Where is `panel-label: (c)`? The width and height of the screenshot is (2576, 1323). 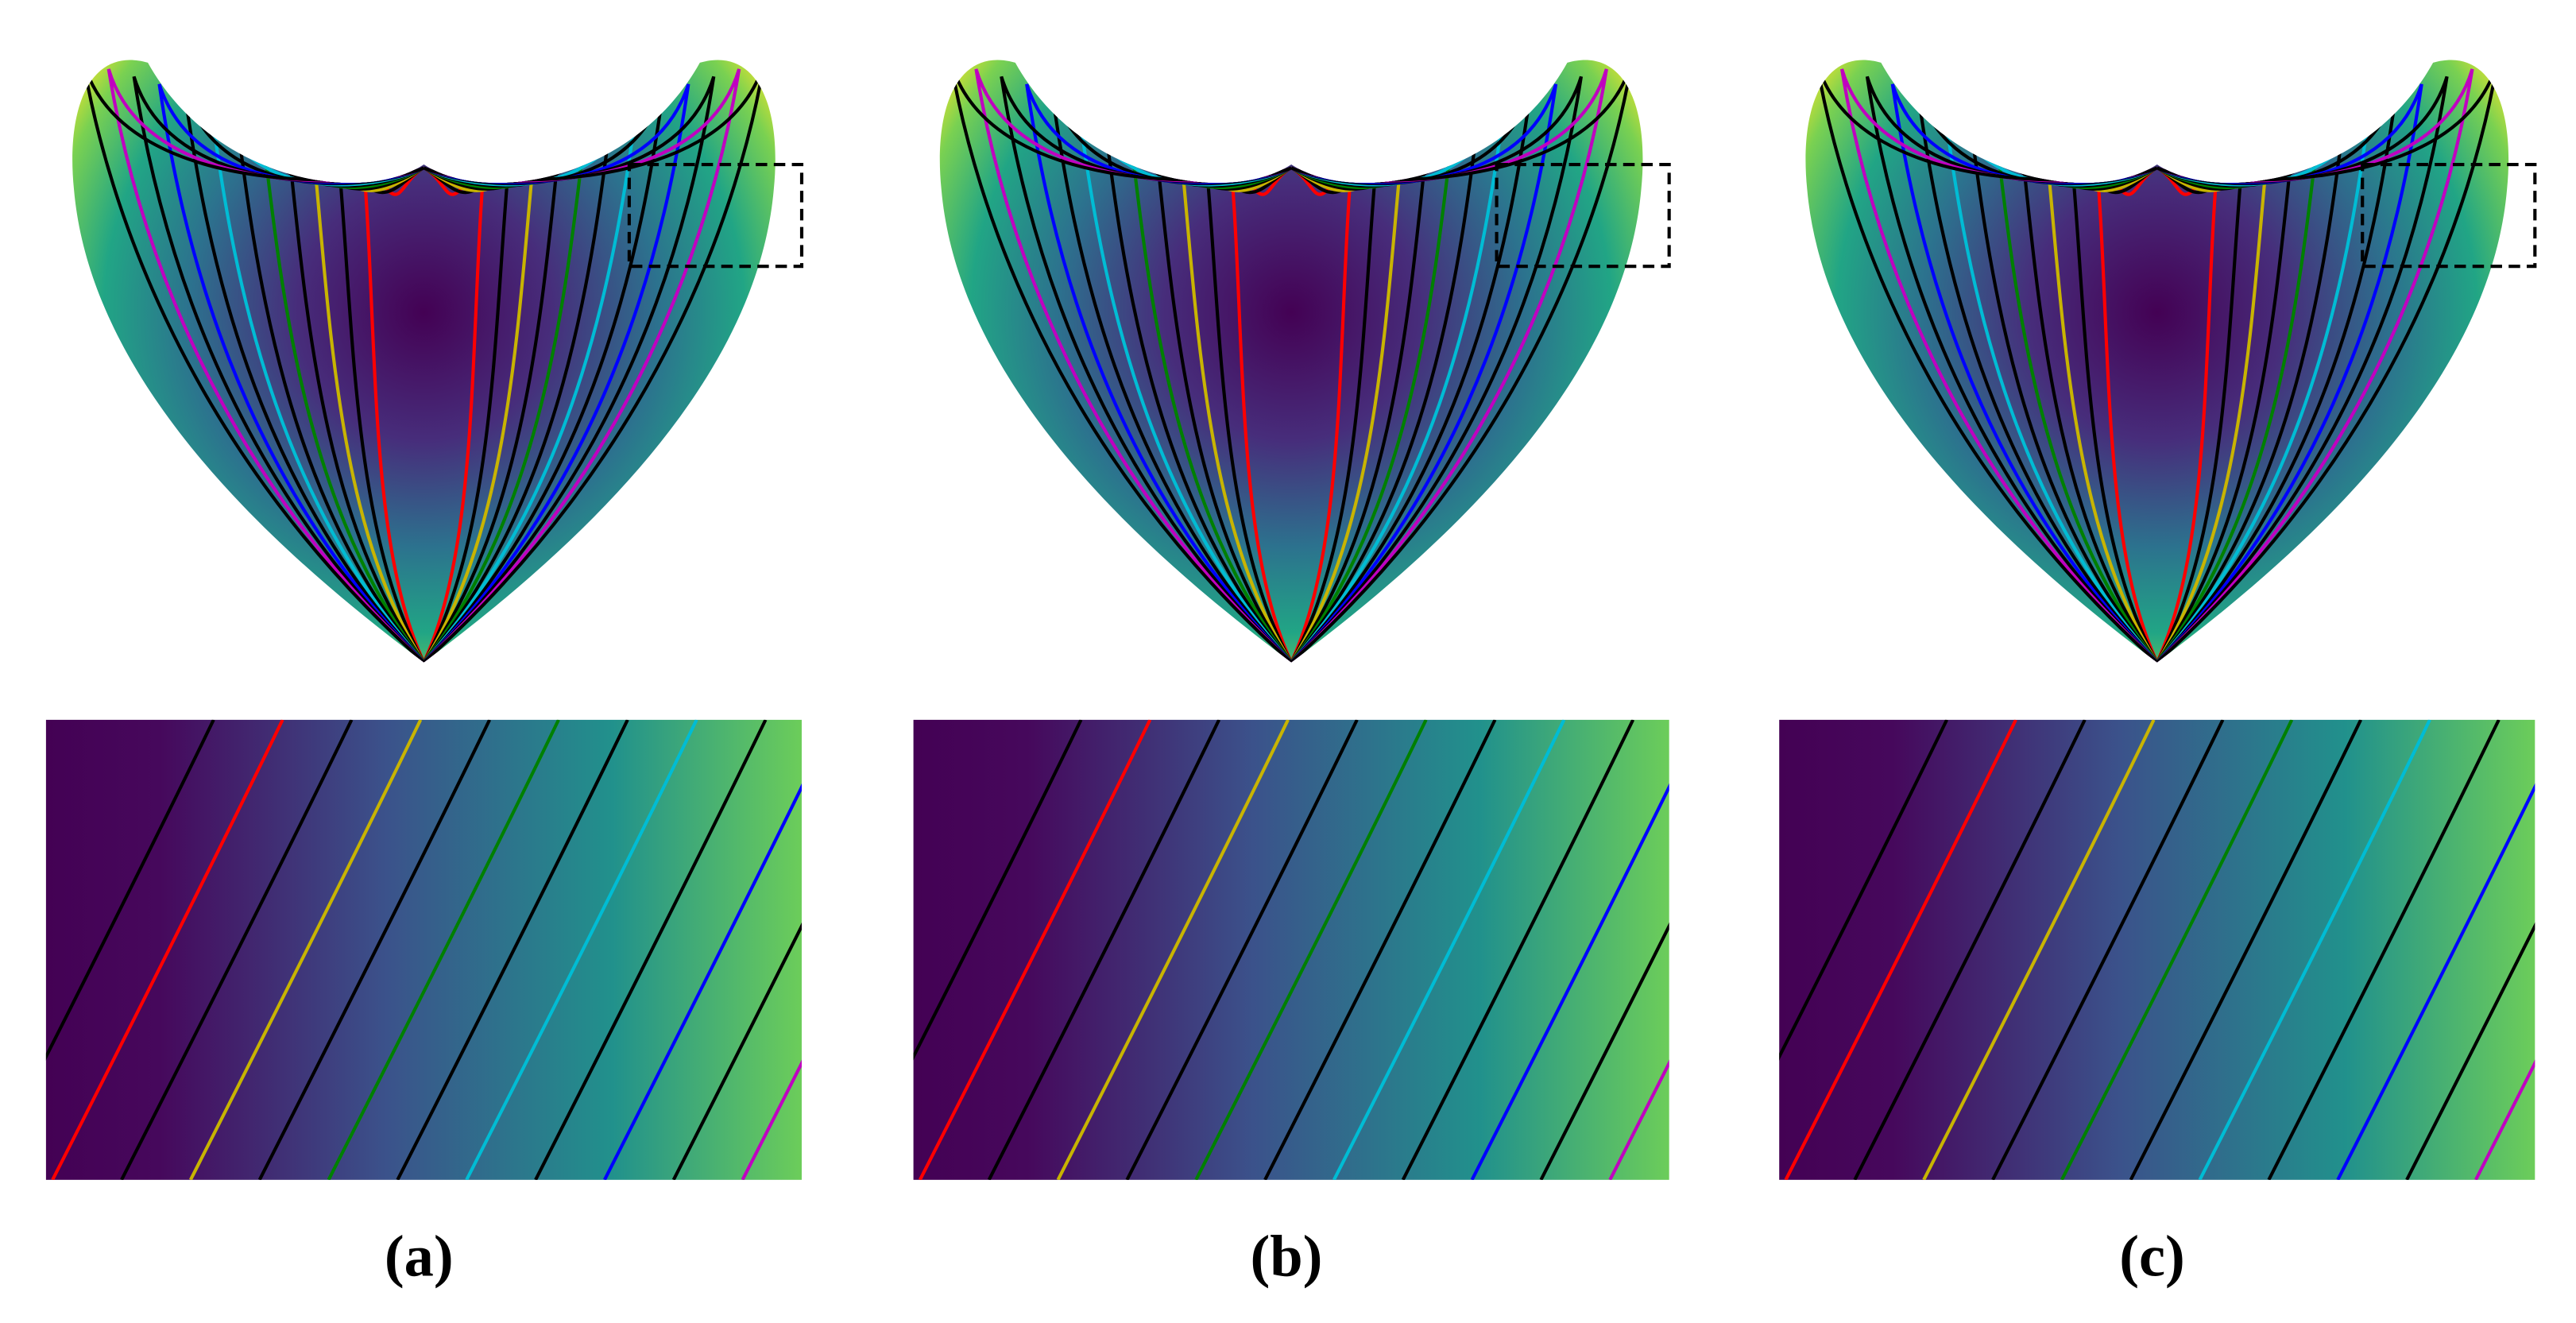 panel-label: (c) is located at coordinates (2152, 1256).